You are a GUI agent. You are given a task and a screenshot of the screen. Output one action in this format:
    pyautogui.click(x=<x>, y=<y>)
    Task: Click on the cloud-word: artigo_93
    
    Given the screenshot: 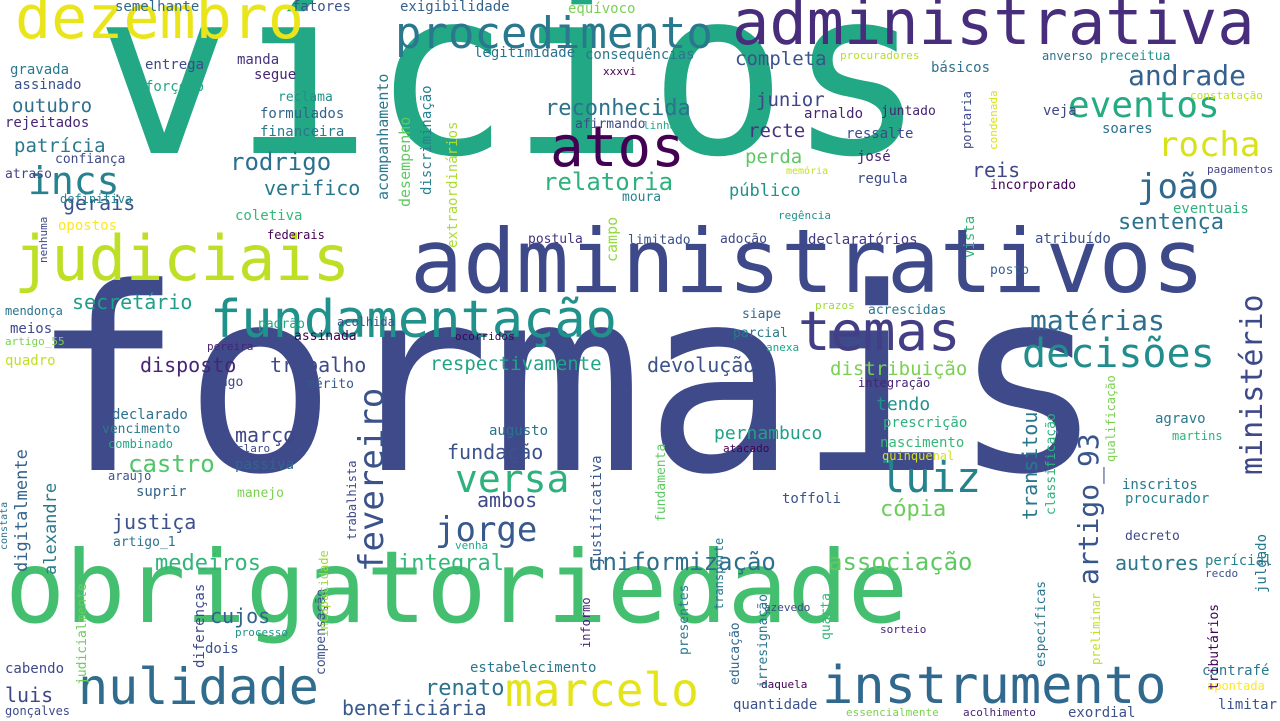 What is the action you would take?
    pyautogui.click(x=1088, y=509)
    